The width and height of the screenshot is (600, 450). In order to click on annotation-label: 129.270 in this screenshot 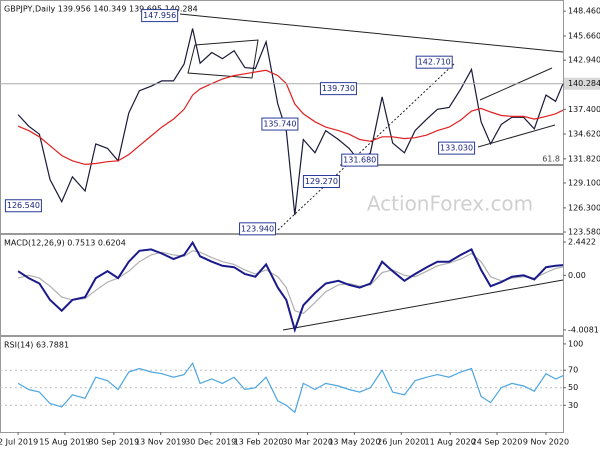, I will do `click(321, 181)`.